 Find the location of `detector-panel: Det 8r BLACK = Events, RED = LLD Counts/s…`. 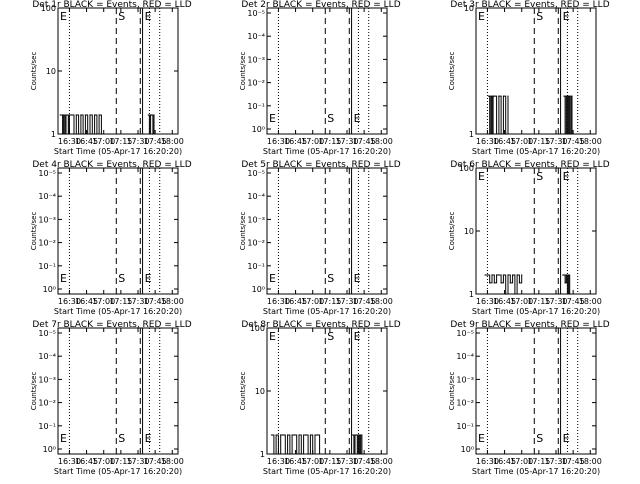

detector-panel: Det 8r BLACK = Events, RED = LLD Counts/s… is located at coordinates (320, 398).